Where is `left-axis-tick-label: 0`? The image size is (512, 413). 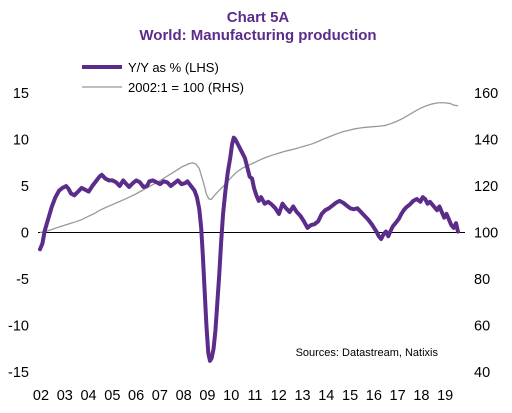
left-axis-tick-label: 0 is located at coordinates (25, 234).